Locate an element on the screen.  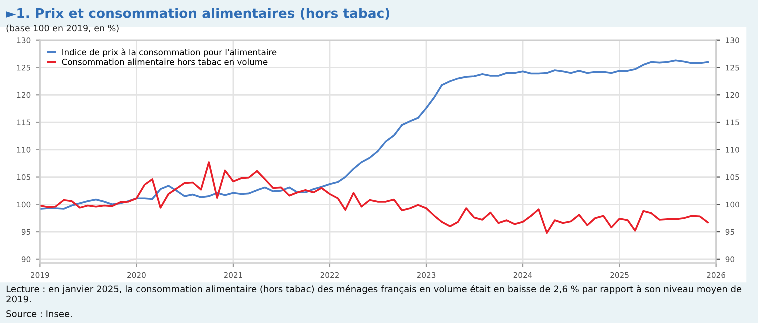
legend-label: Indice de prix à la consommation pour l'alimentaire is located at coordinates (169, 53).